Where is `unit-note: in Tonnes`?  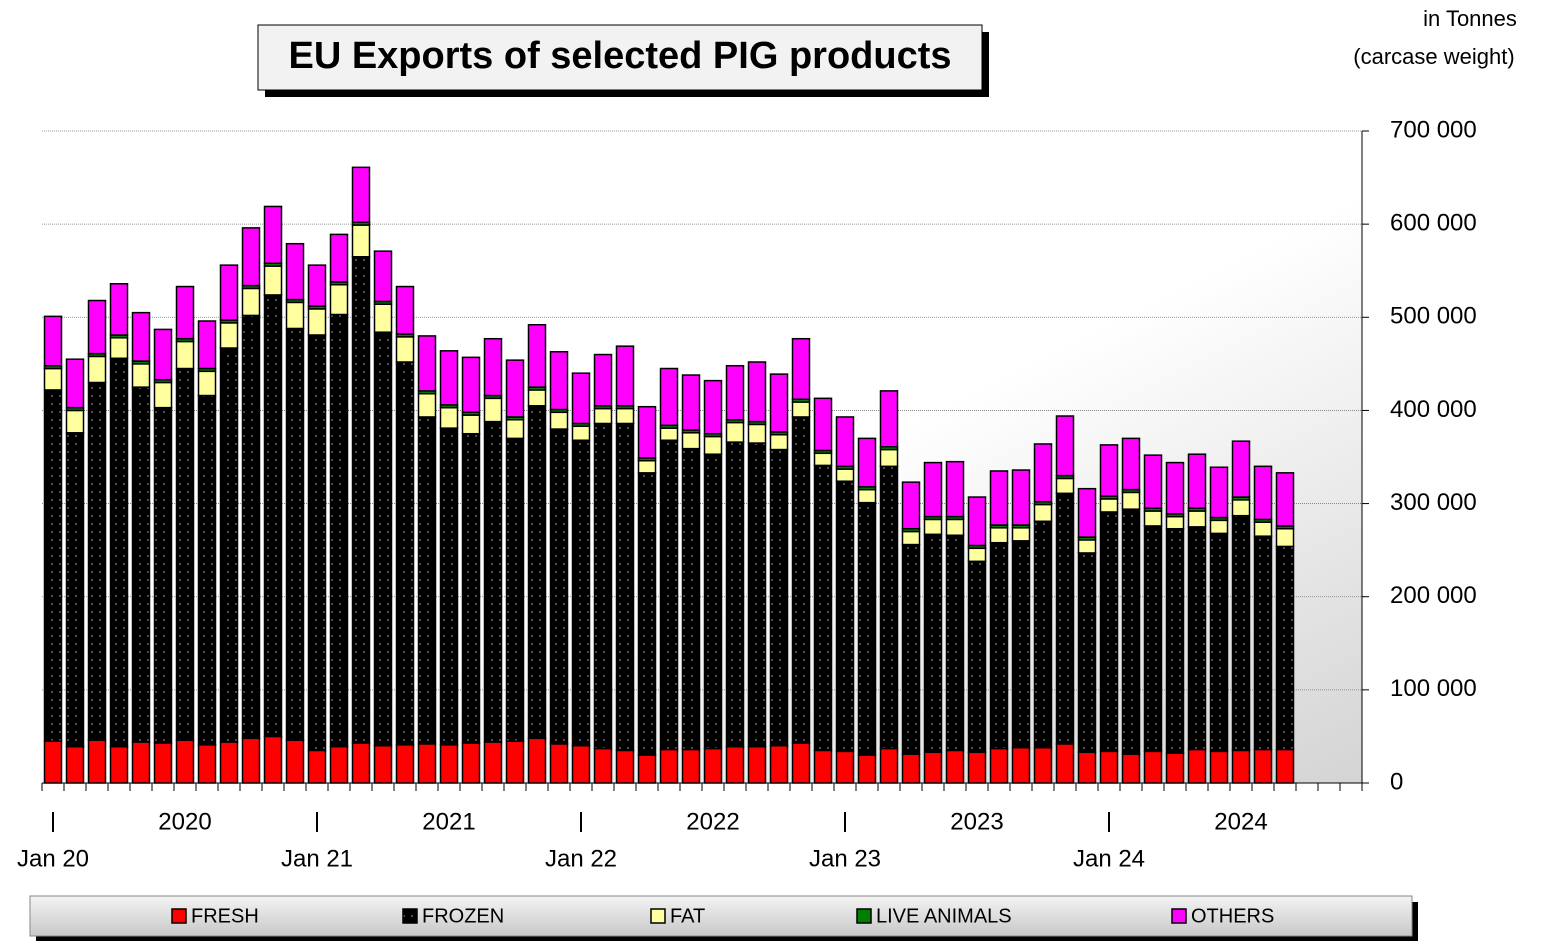 unit-note: in Tonnes is located at coordinates (1470, 18).